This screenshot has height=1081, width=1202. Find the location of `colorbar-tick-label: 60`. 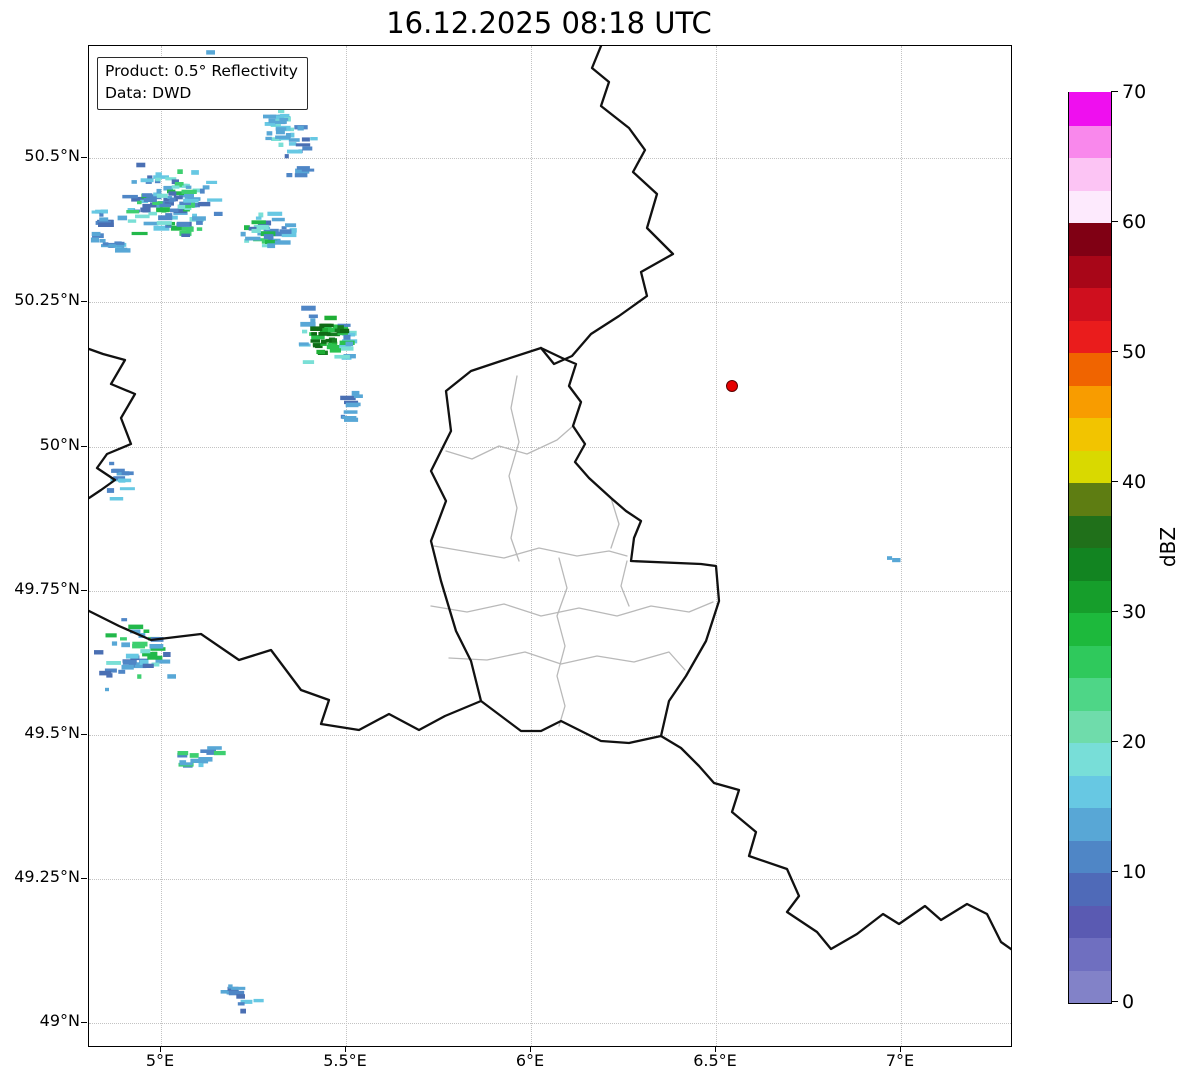

colorbar-tick-label: 60 is located at coordinates (1134, 222).